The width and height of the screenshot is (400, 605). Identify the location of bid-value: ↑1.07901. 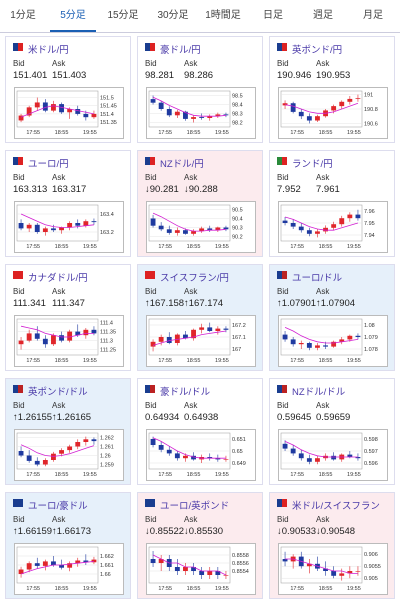
(297, 303).